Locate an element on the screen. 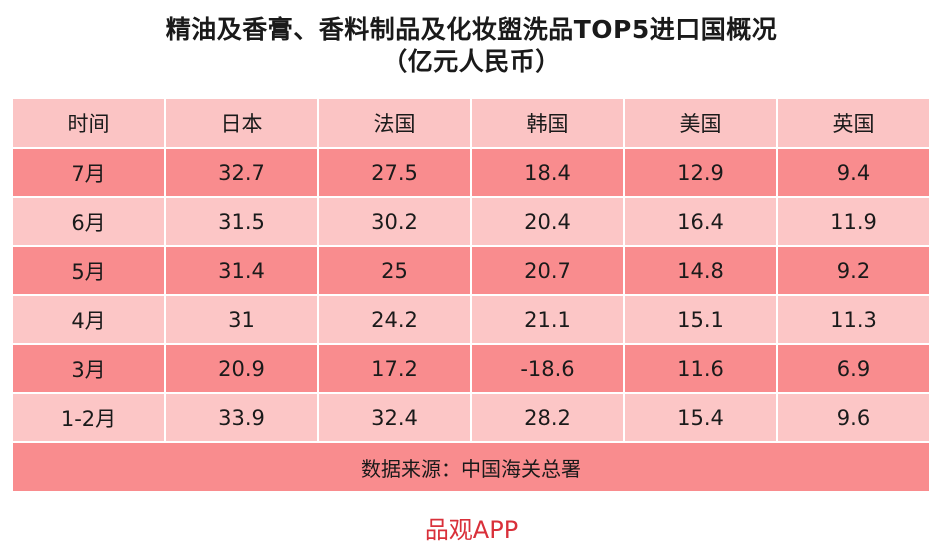  header-cell-time: 时间 is located at coordinates (88, 123).